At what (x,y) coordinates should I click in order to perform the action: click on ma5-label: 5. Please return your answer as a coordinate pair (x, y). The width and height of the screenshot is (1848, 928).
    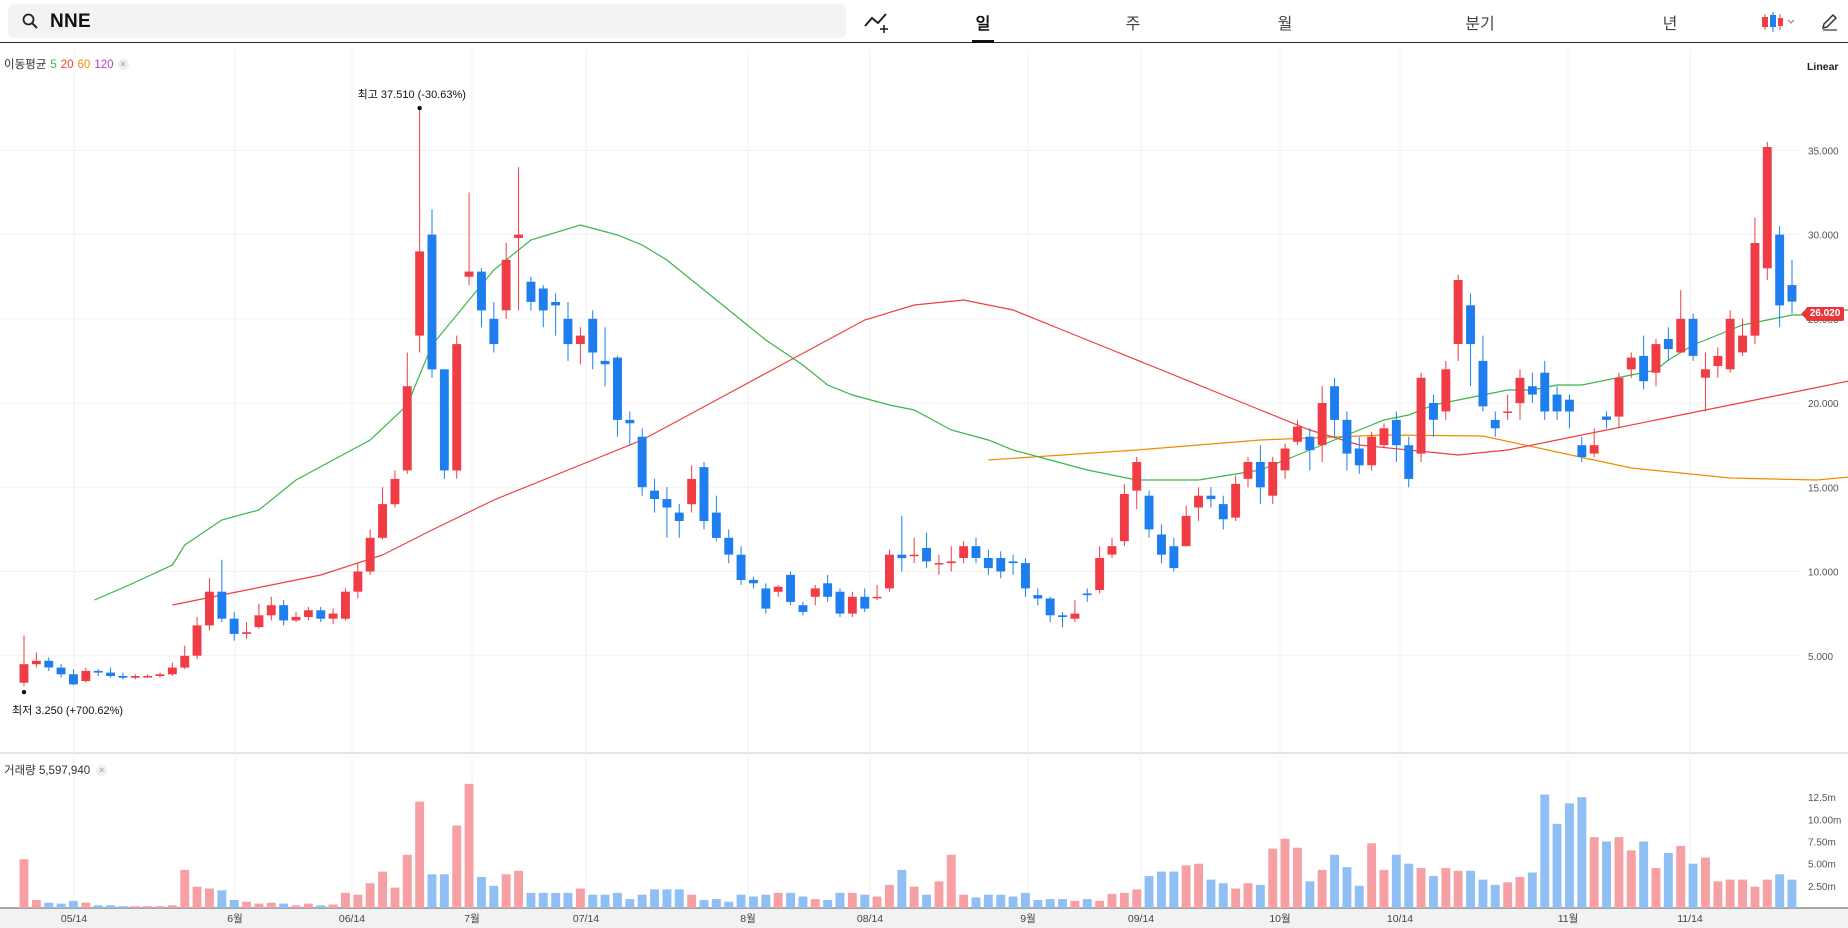
    Looking at the image, I should click on (53, 65).